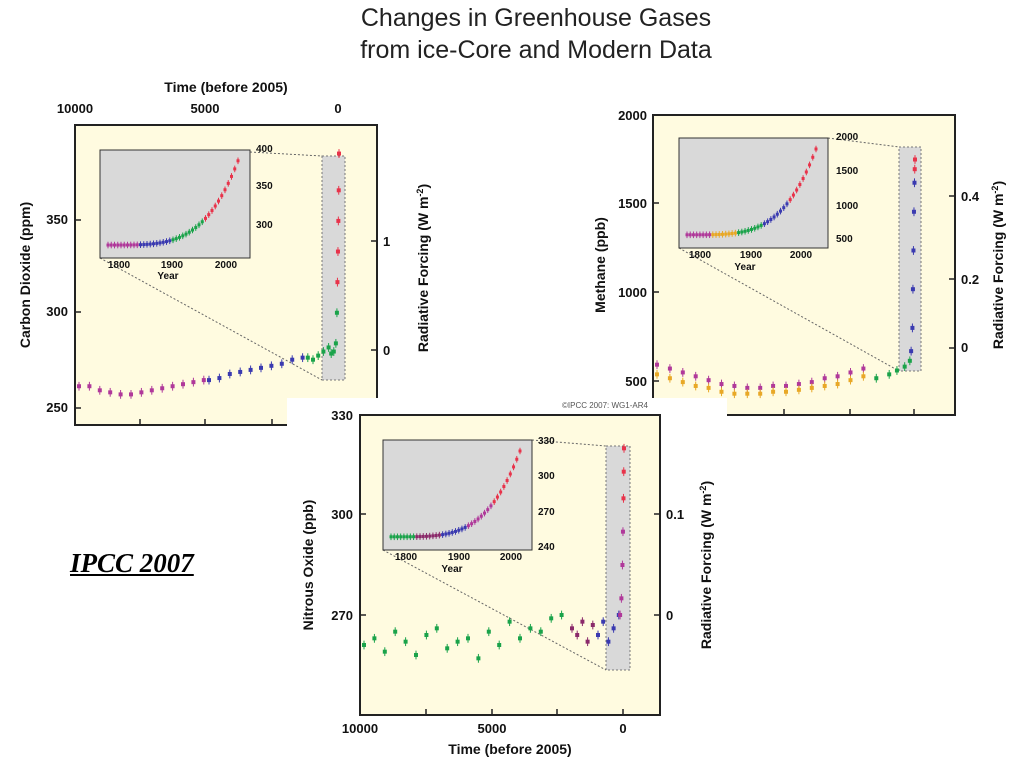  I want to click on n2o-y-tick: 330, so click(342, 415).